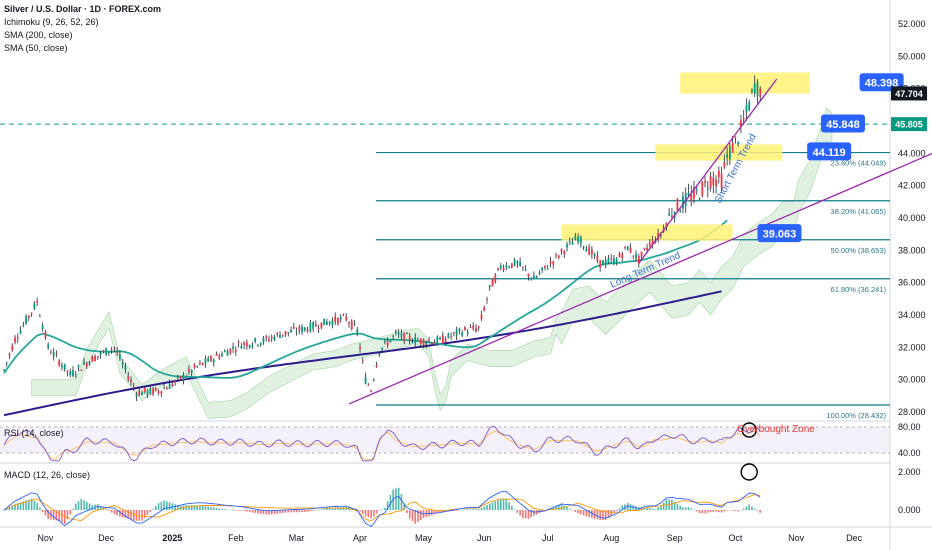  What do you see at coordinates (859, 250) in the screenshot?
I see `fib-level-label: 50.00% (38.653)` at bounding box center [859, 250].